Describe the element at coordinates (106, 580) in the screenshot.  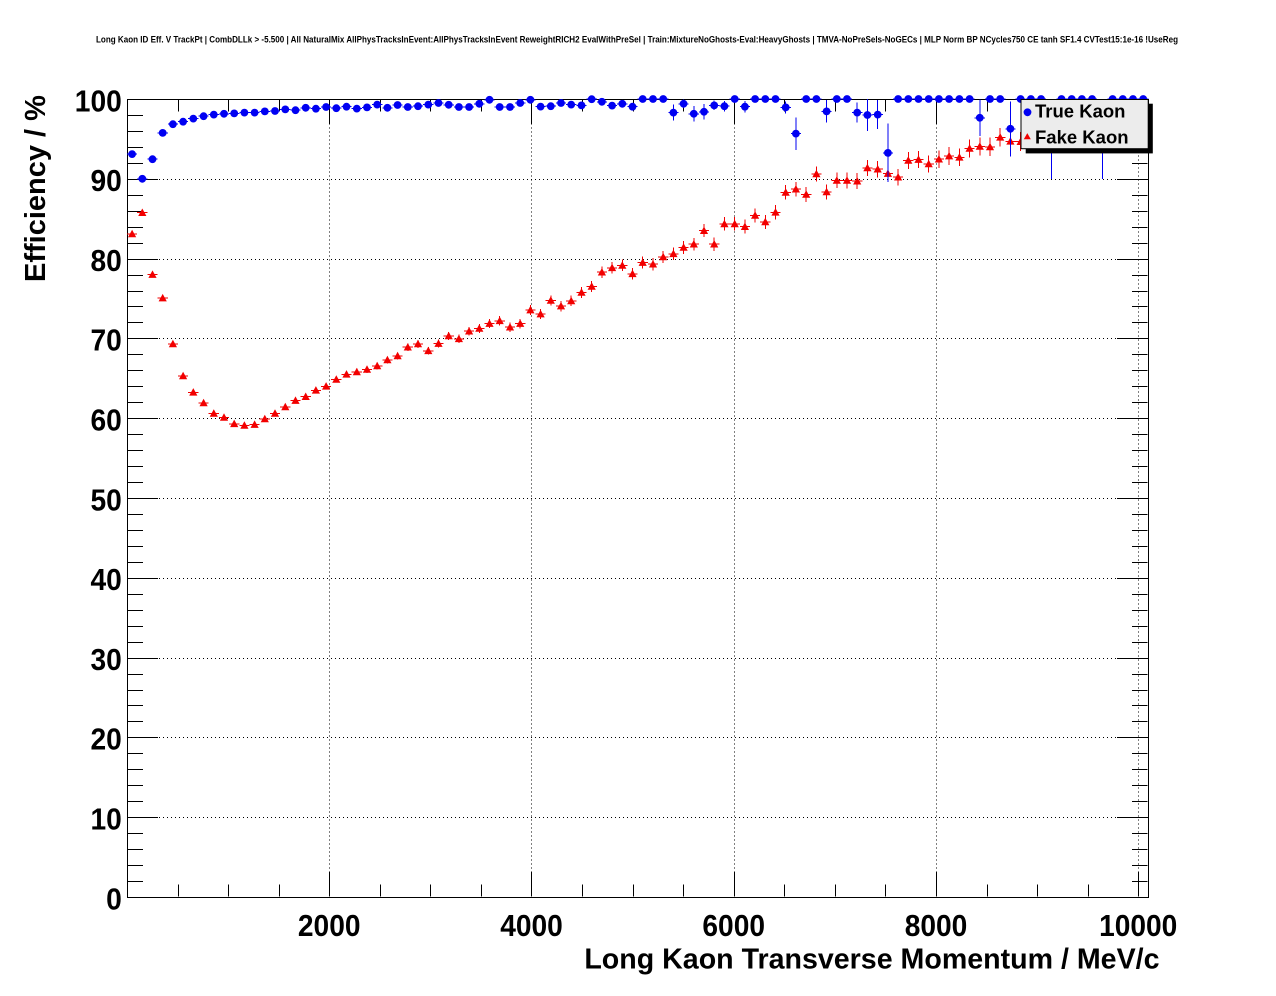
I see `svg-text: 40` at that location.